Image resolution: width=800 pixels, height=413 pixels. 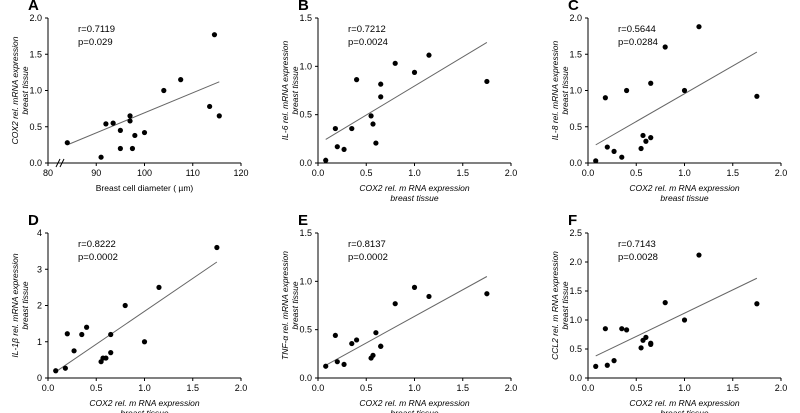 What do you see at coordinates (145, 188) in the screenshot?
I see `x-axis-title-line: Breast cell diameter ( µm)` at bounding box center [145, 188].